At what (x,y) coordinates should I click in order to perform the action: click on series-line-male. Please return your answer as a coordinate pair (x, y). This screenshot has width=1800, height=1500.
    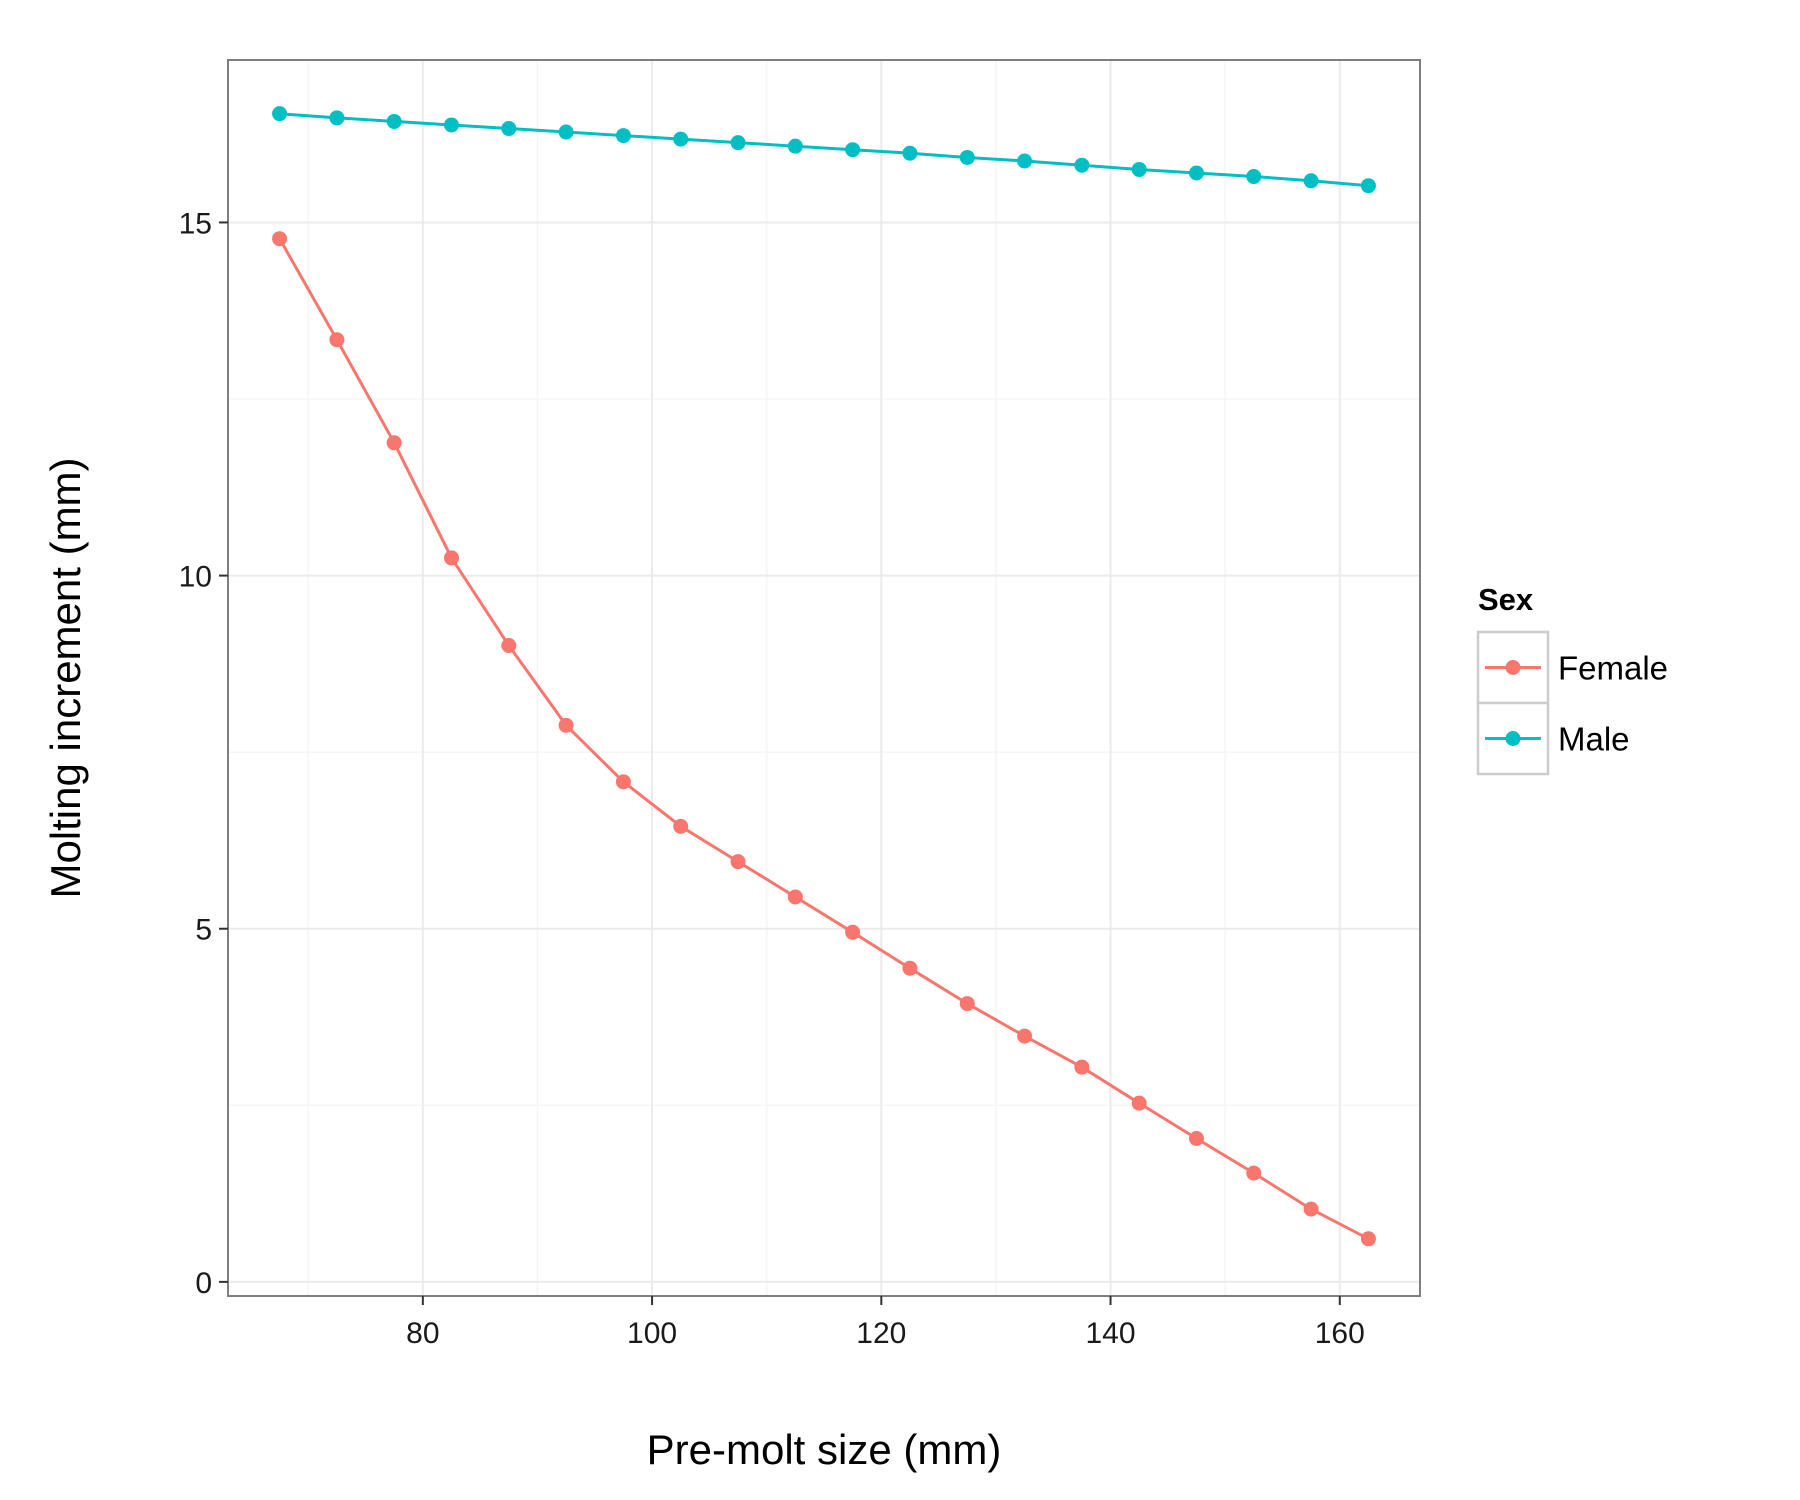
    Looking at the image, I should click on (824, 150).